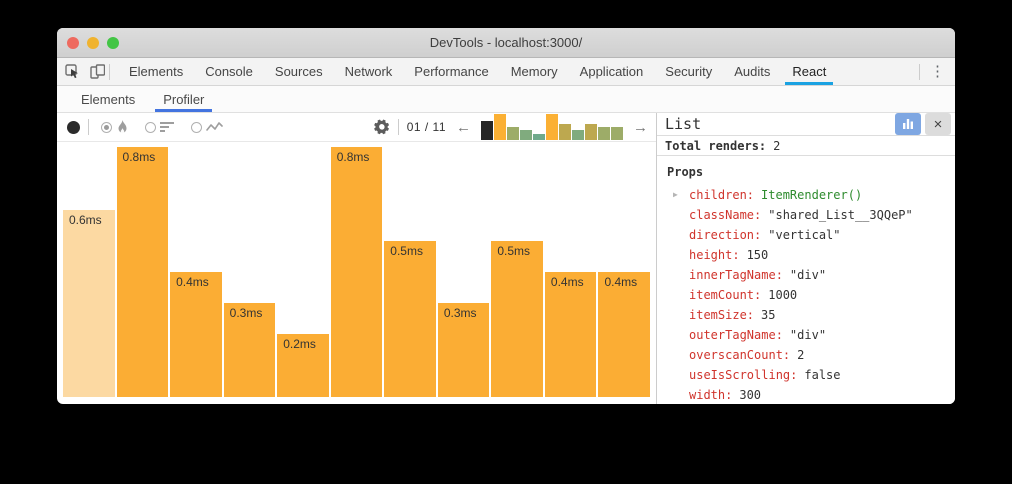  Describe the element at coordinates (534, 71) in the screenshot. I see `tab-memory: Memory` at that location.